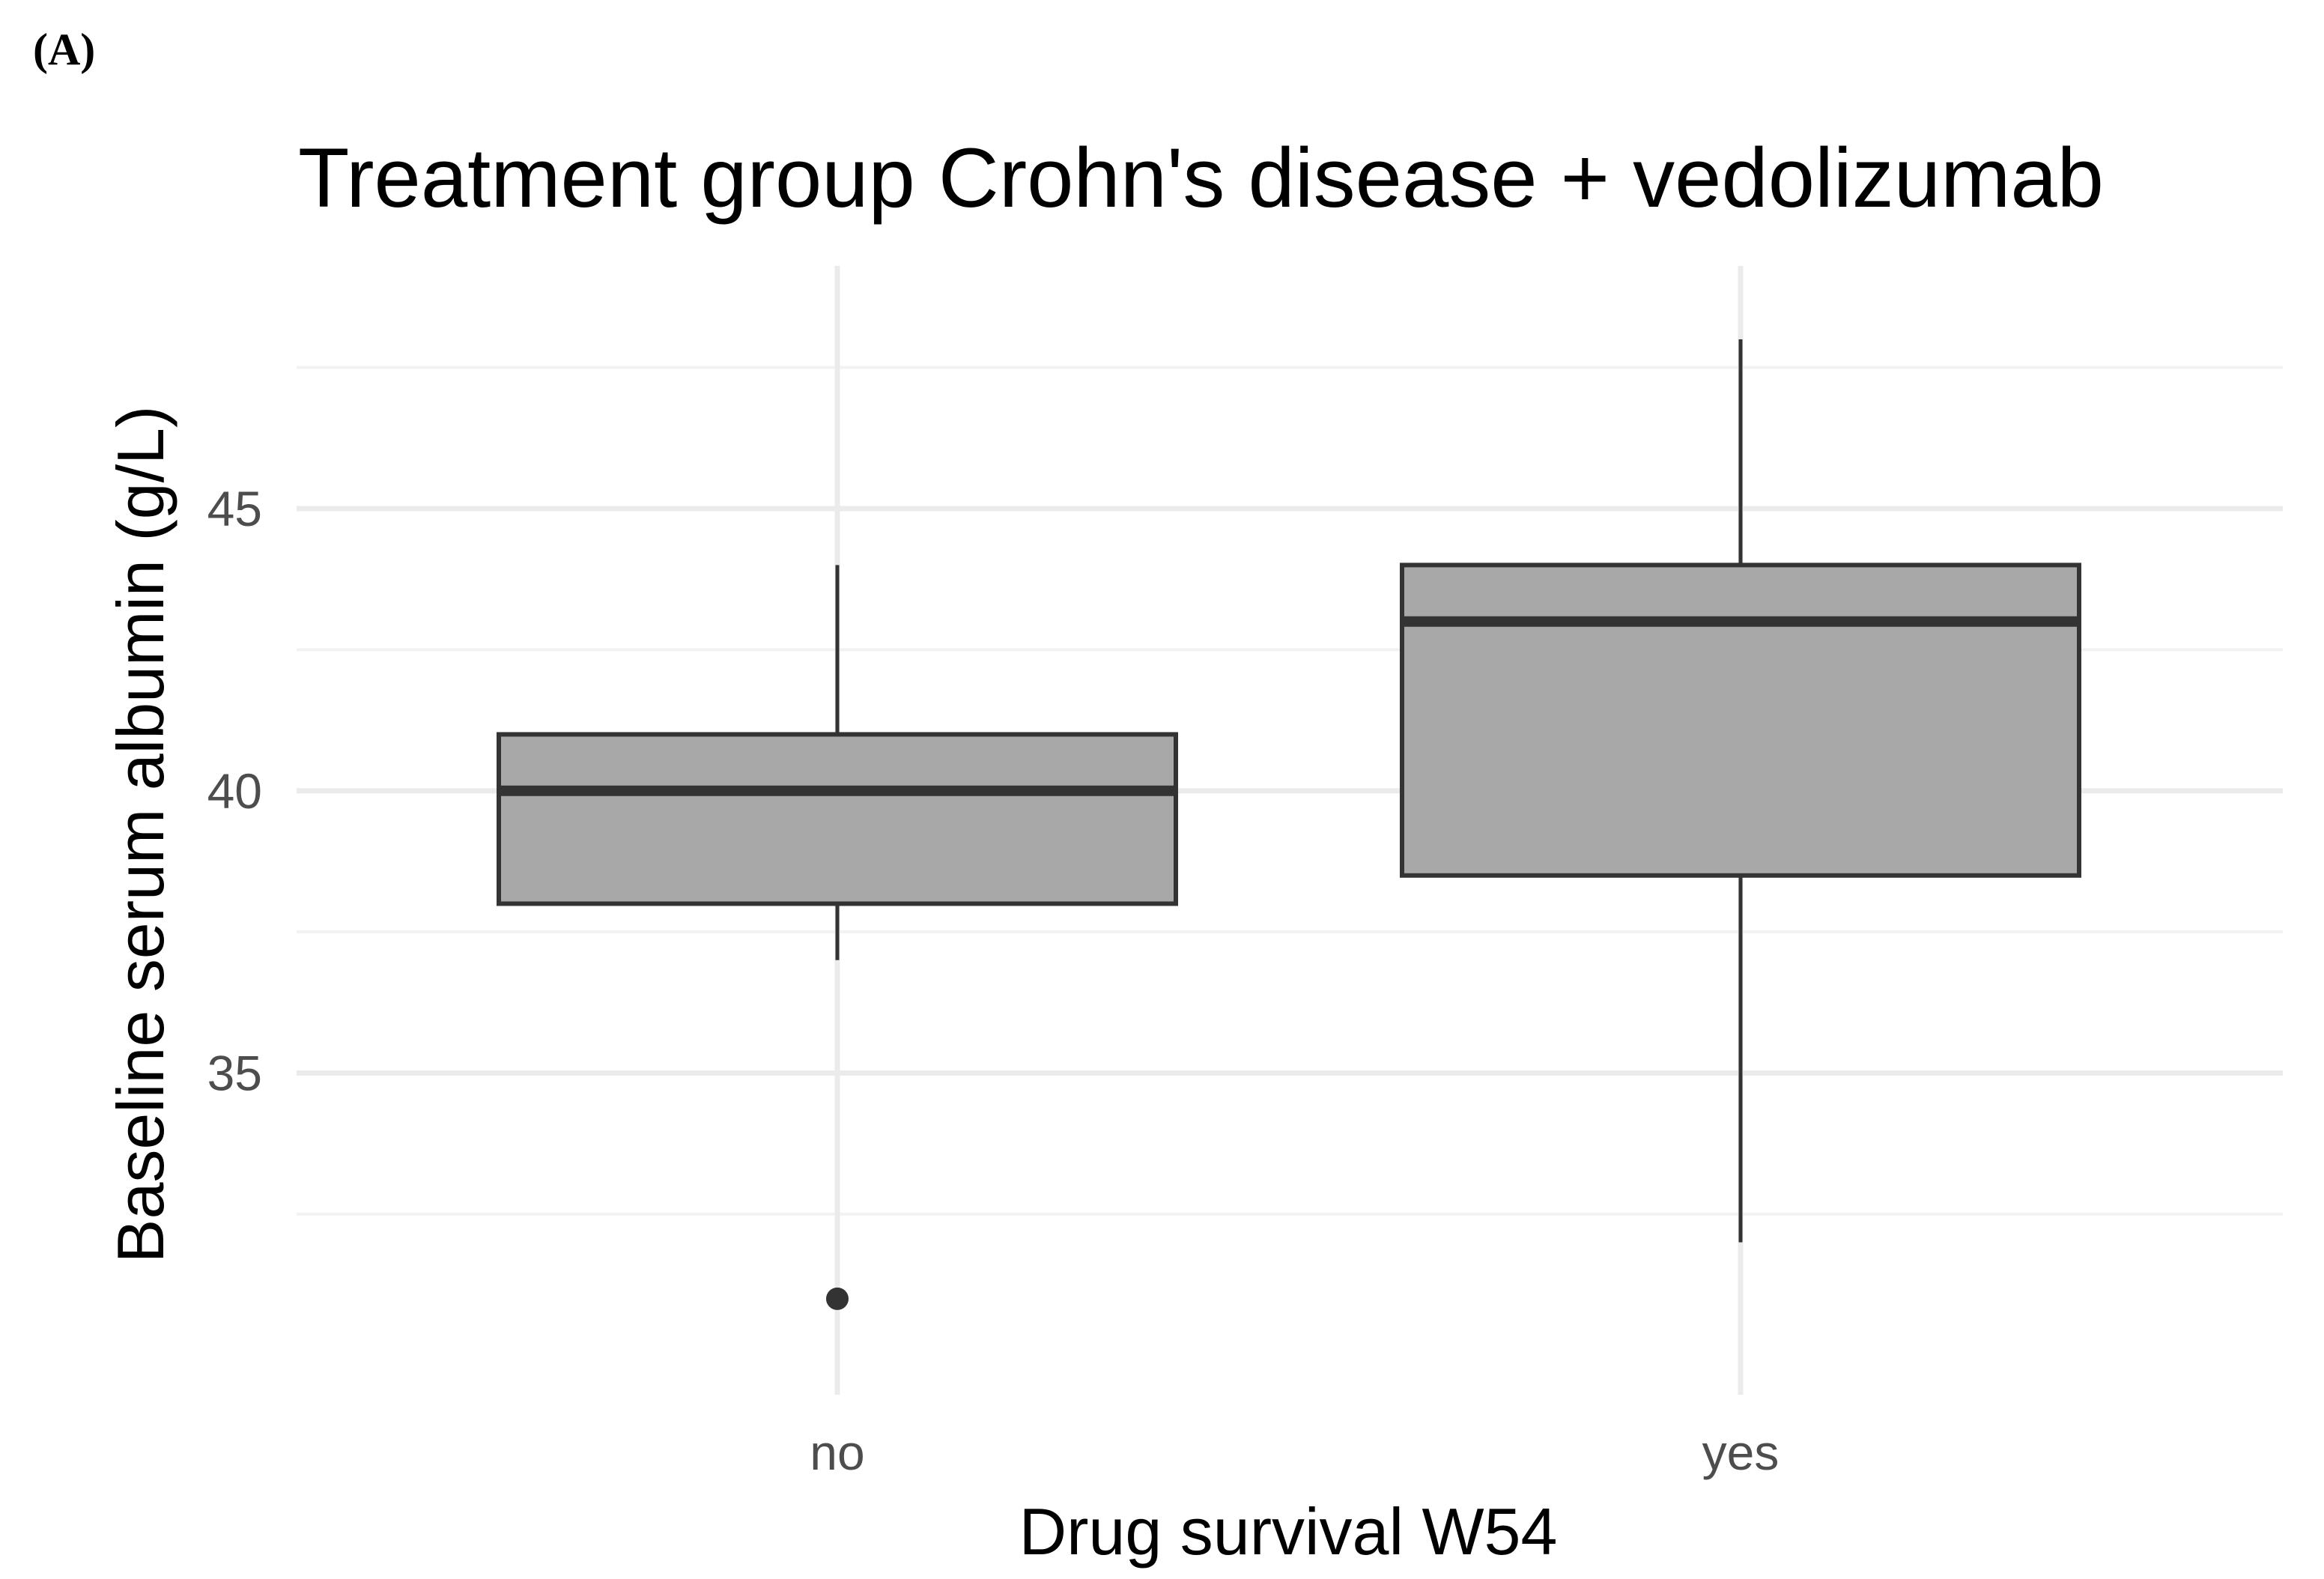 The width and height of the screenshot is (2324, 1579). What do you see at coordinates (1294, 1452) in the screenshot?
I see `x-axis-ticks: no yes` at bounding box center [1294, 1452].